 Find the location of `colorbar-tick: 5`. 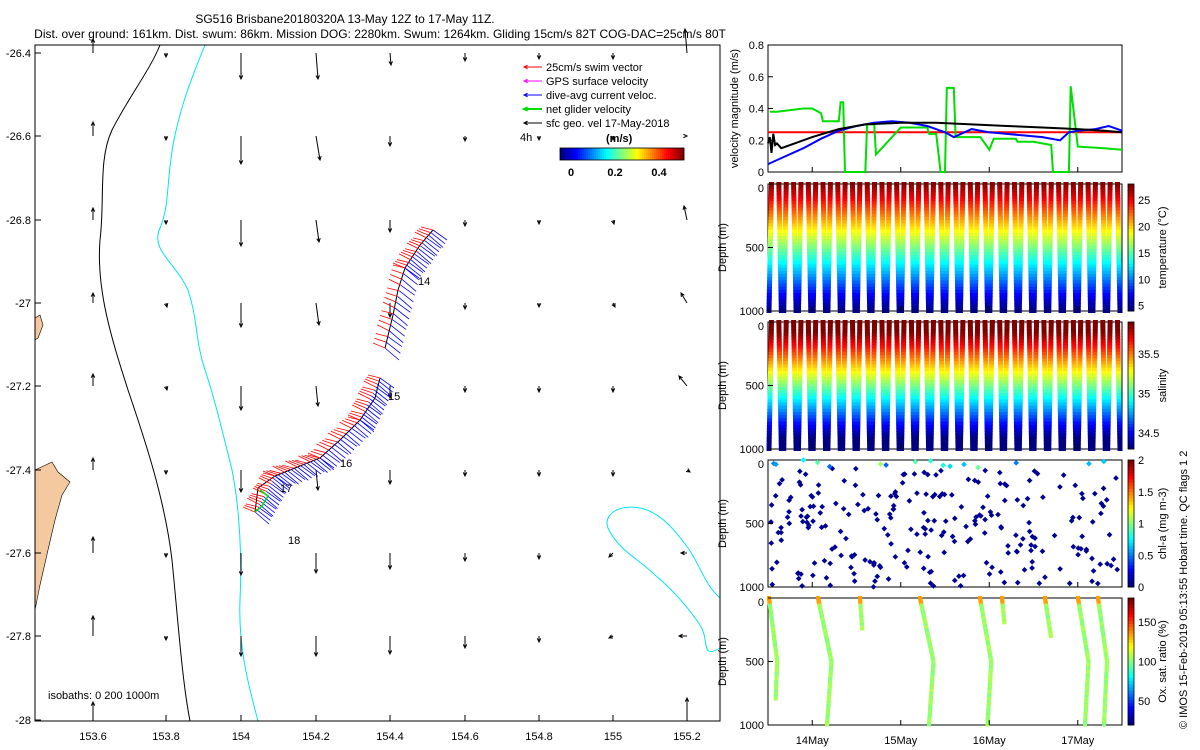

colorbar-tick: 5 is located at coordinates (1141, 307).